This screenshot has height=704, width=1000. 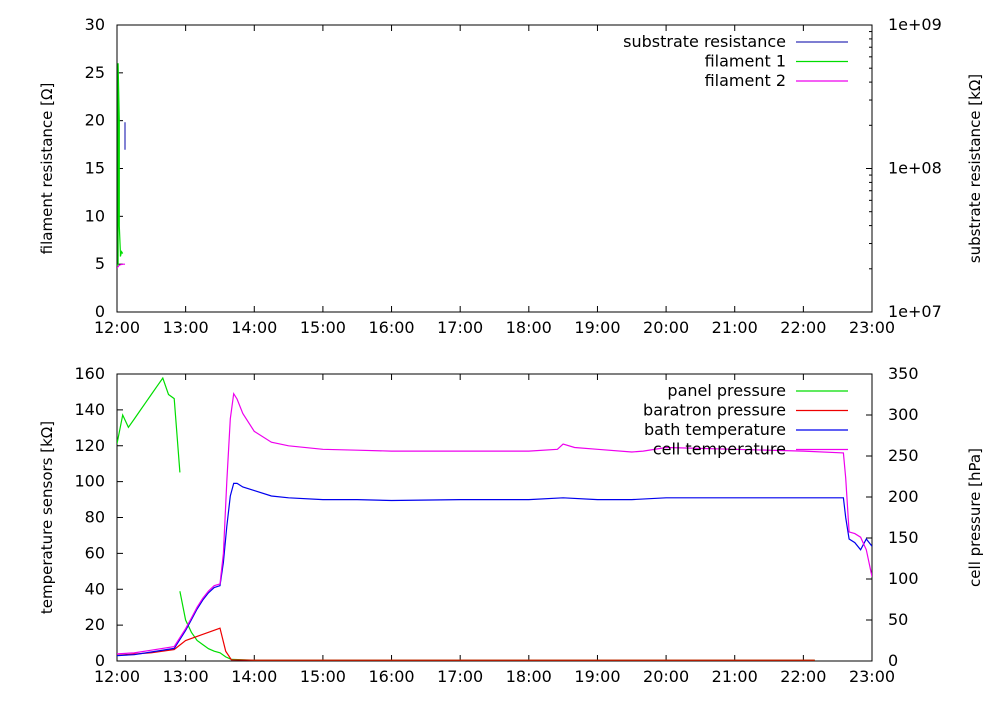 What do you see at coordinates (95, 517) in the screenshot?
I see `y-tick-label: 80` at bounding box center [95, 517].